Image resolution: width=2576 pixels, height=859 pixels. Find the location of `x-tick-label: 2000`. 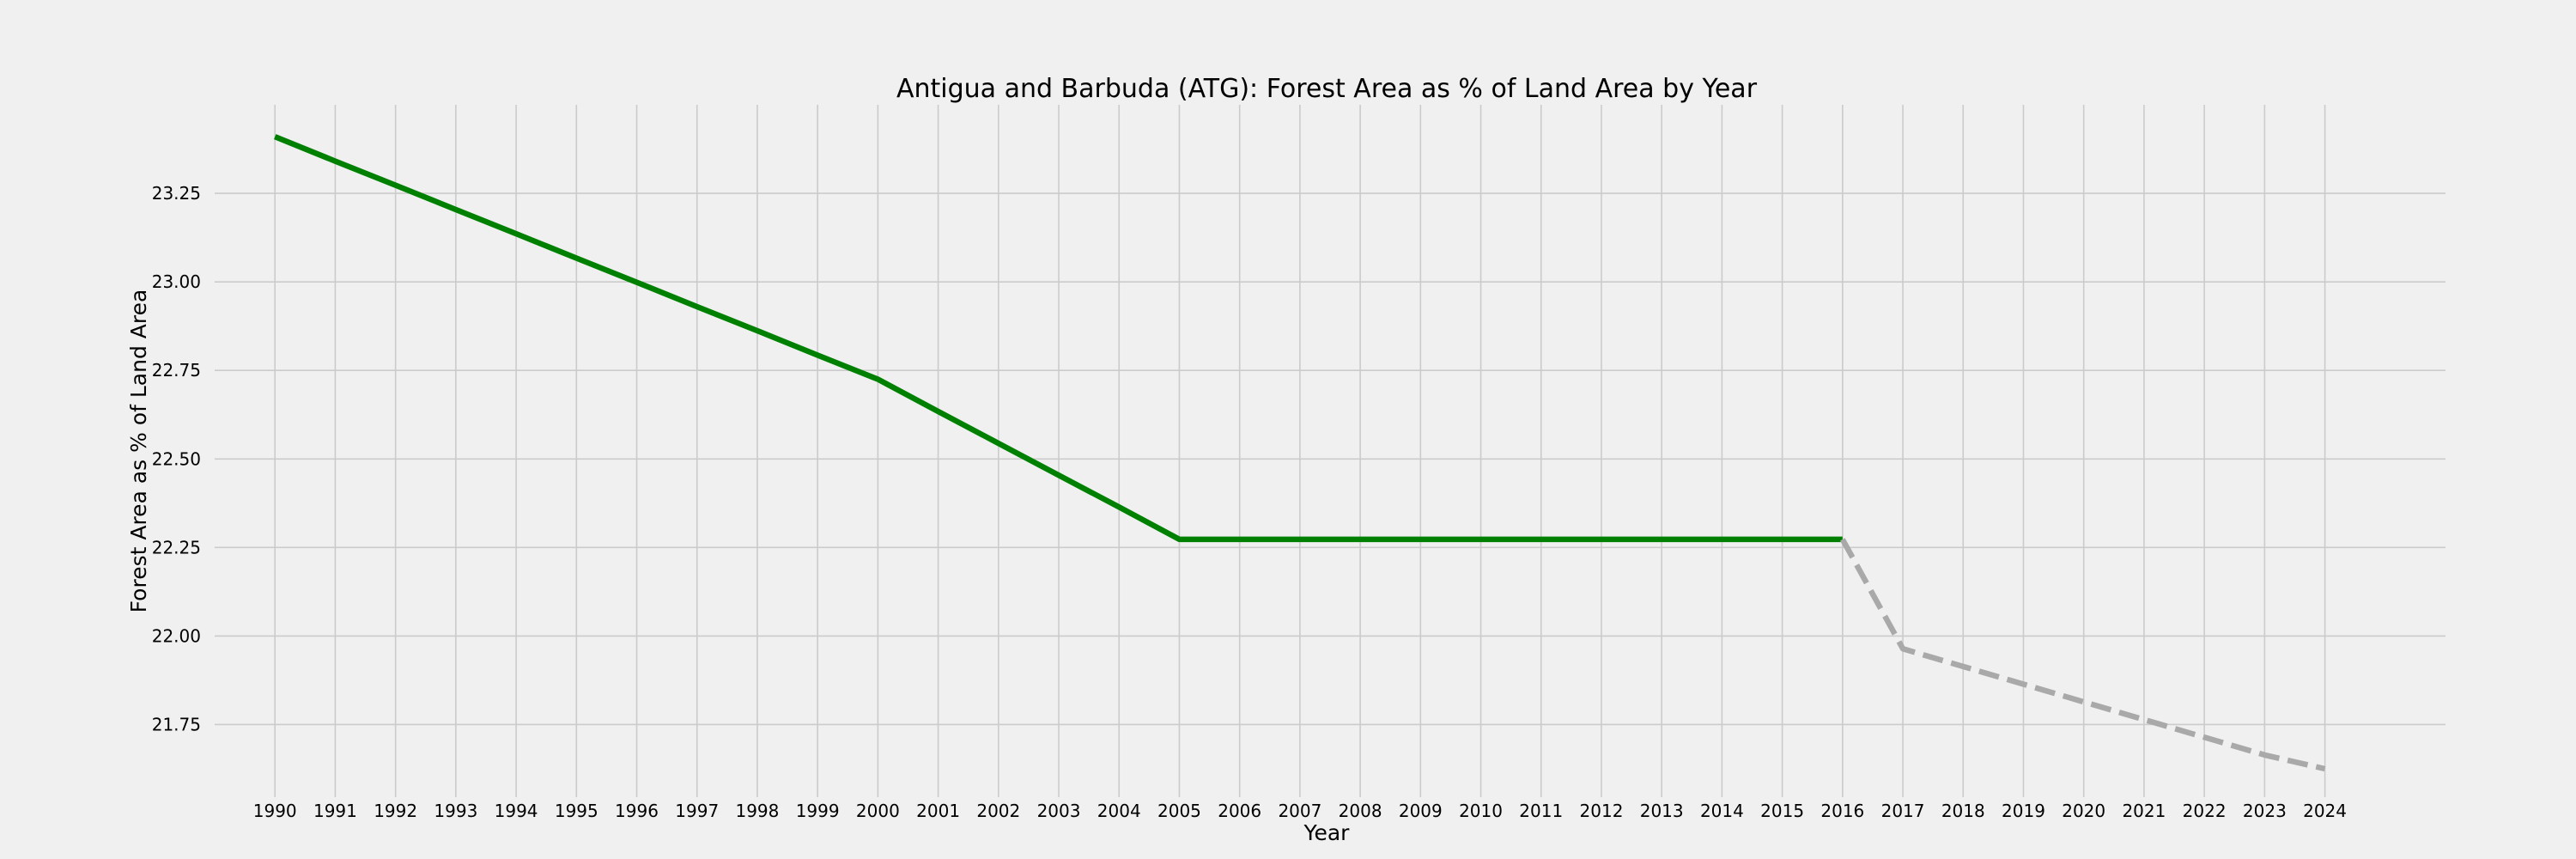

x-tick-label: 2000 is located at coordinates (878, 811).